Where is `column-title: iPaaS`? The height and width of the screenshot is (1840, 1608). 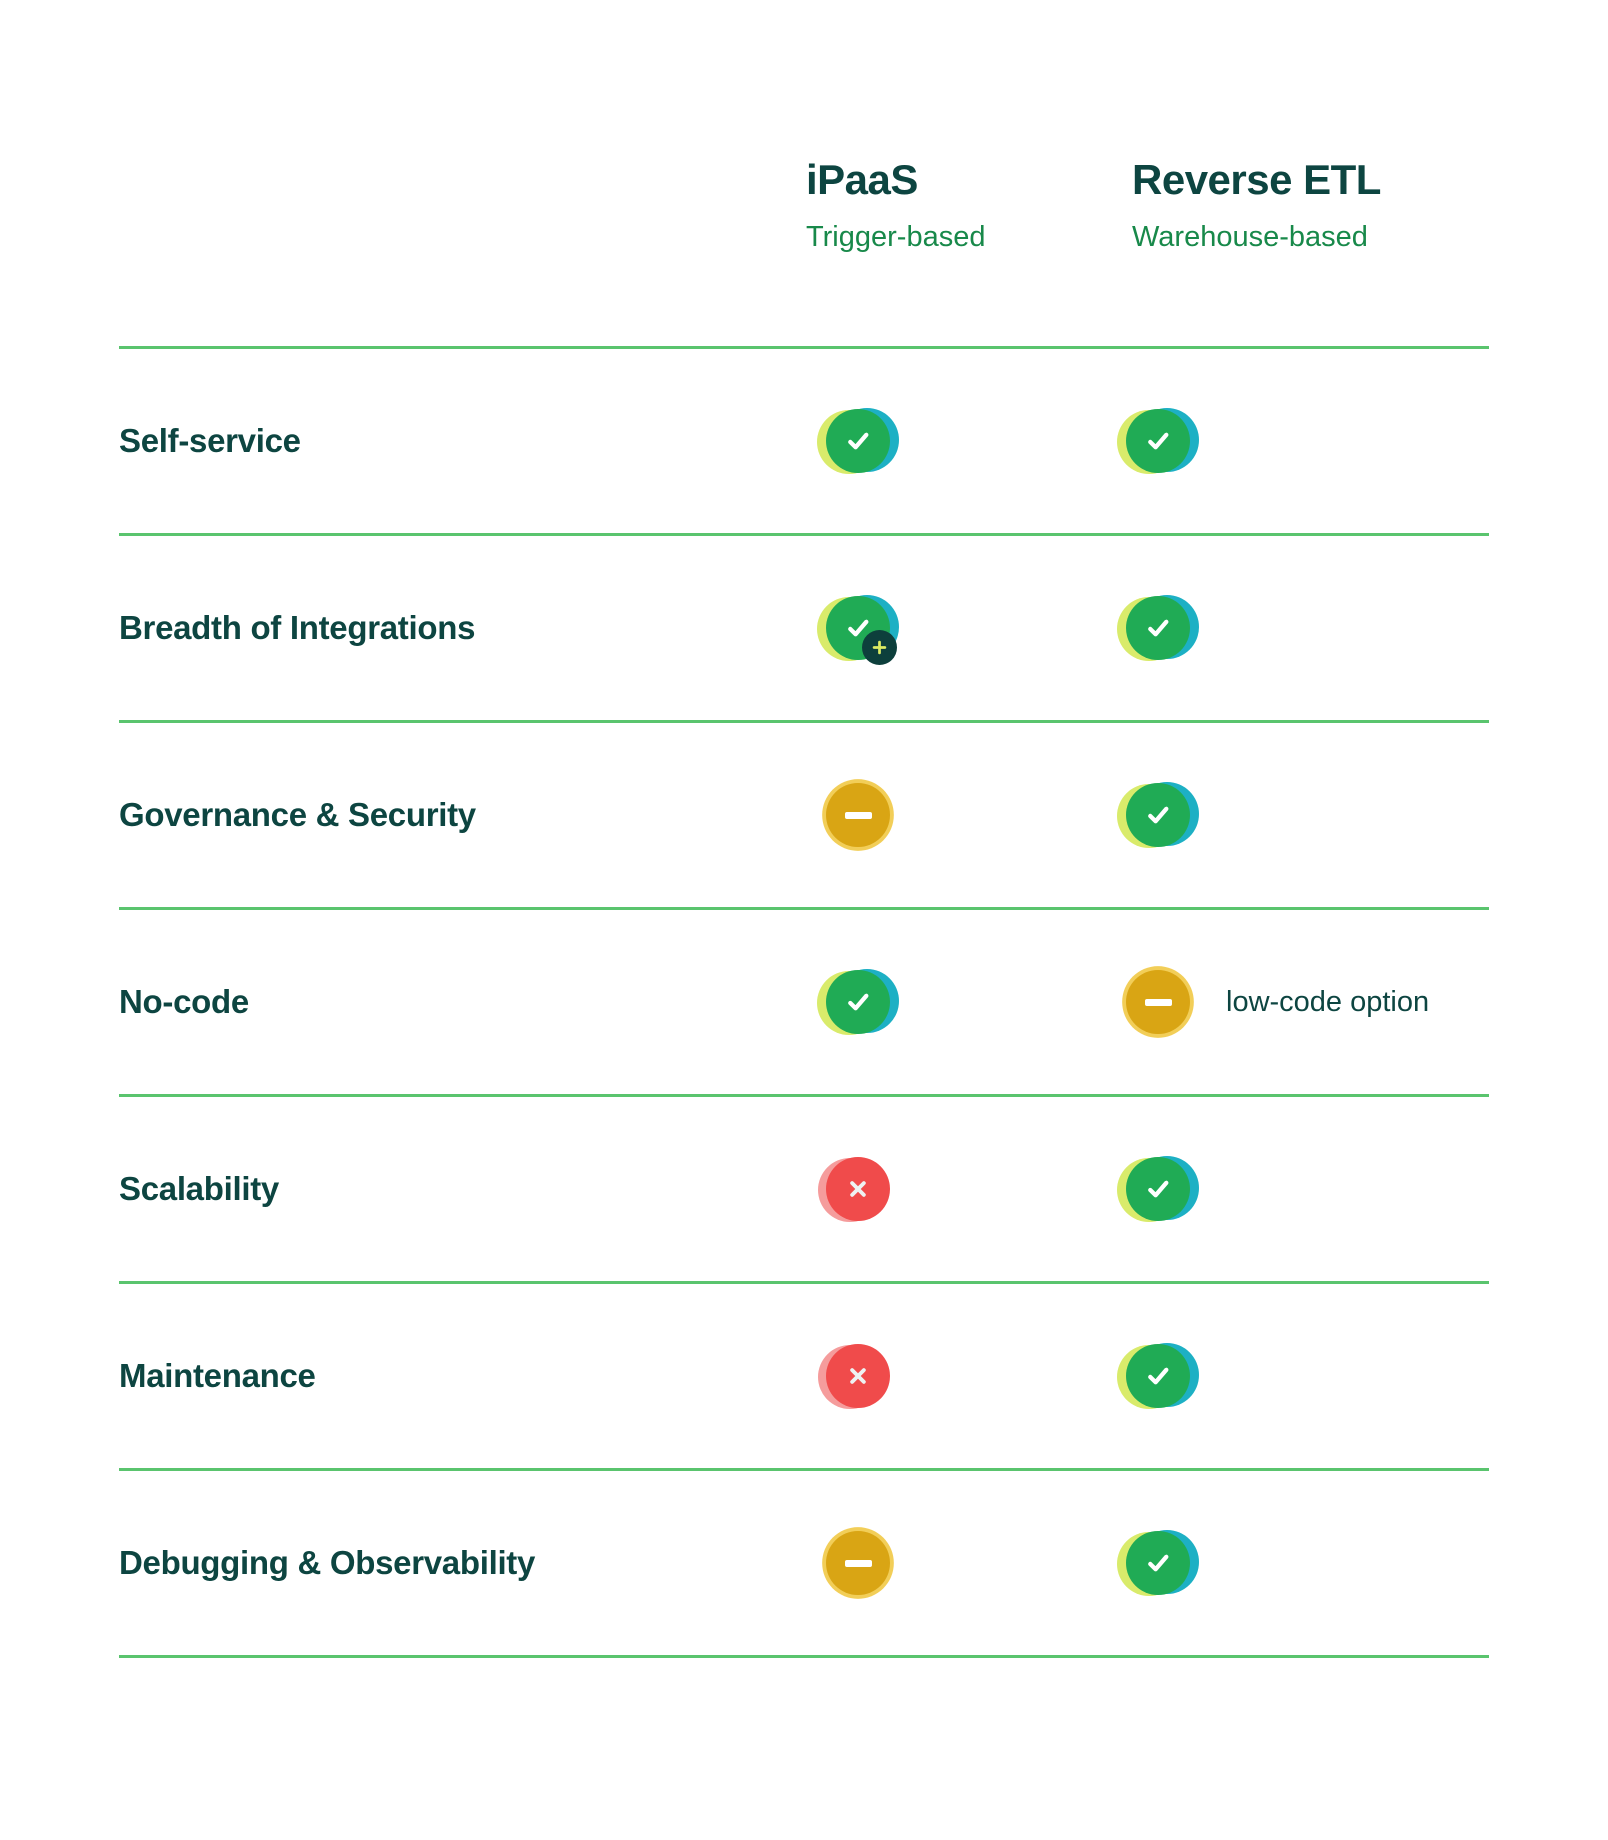
column-title: iPaaS is located at coordinates (862, 179).